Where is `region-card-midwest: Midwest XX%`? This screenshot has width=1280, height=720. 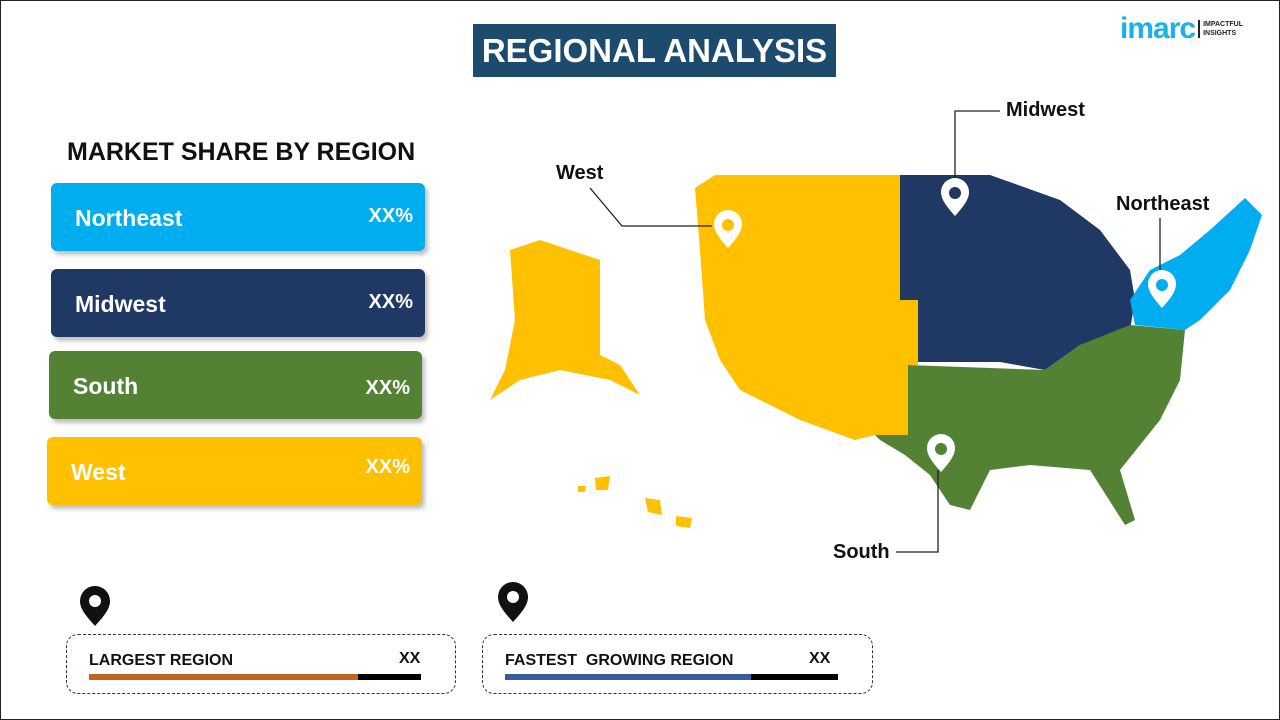 region-card-midwest: Midwest XX% is located at coordinates (238, 303).